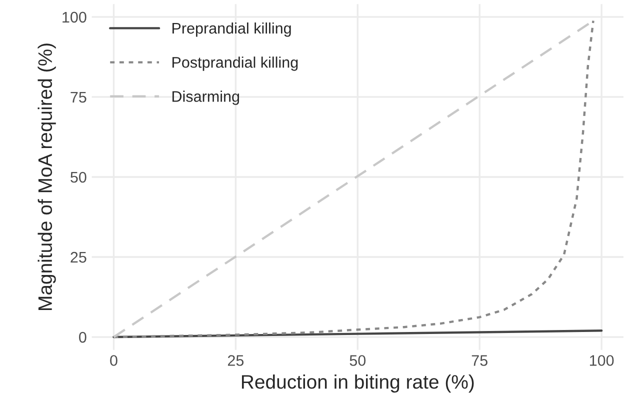 This screenshot has height=414, width=633. What do you see at coordinates (358, 383) in the screenshot?
I see `x-axis-title: Reduction in biting rate (%)` at bounding box center [358, 383].